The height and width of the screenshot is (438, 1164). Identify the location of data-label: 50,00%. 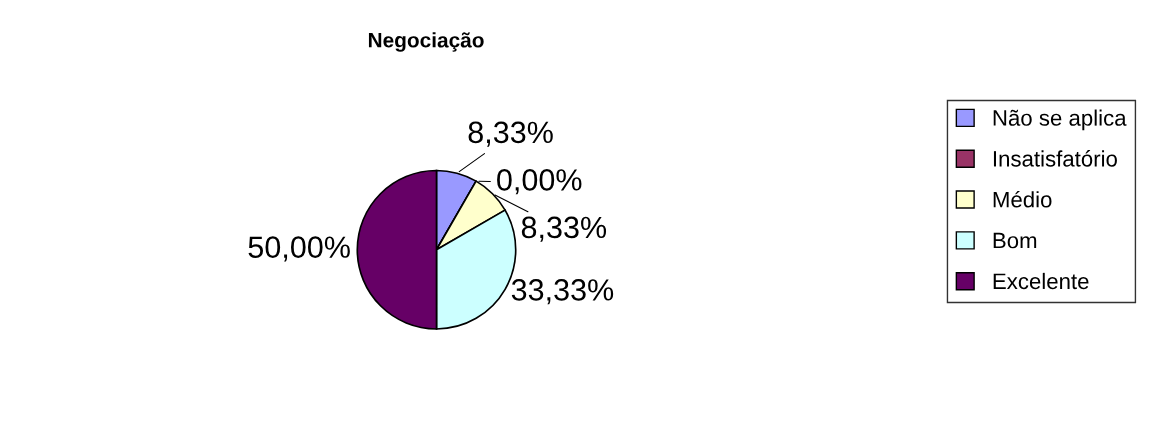
(299, 249).